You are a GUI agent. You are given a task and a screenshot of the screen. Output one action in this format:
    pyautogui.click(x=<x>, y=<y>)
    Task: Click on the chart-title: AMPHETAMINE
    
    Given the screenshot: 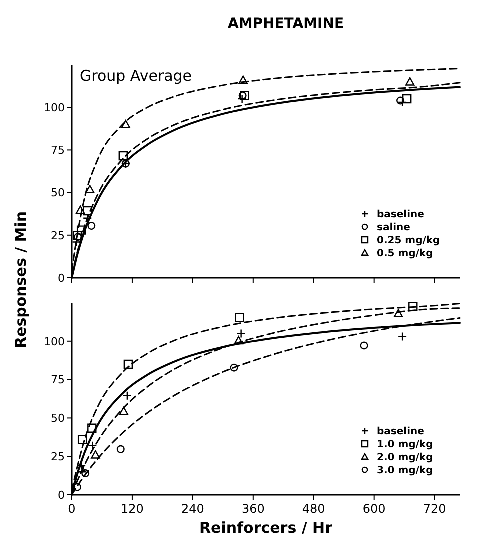 What is the action you would take?
    pyautogui.click(x=286, y=24)
    